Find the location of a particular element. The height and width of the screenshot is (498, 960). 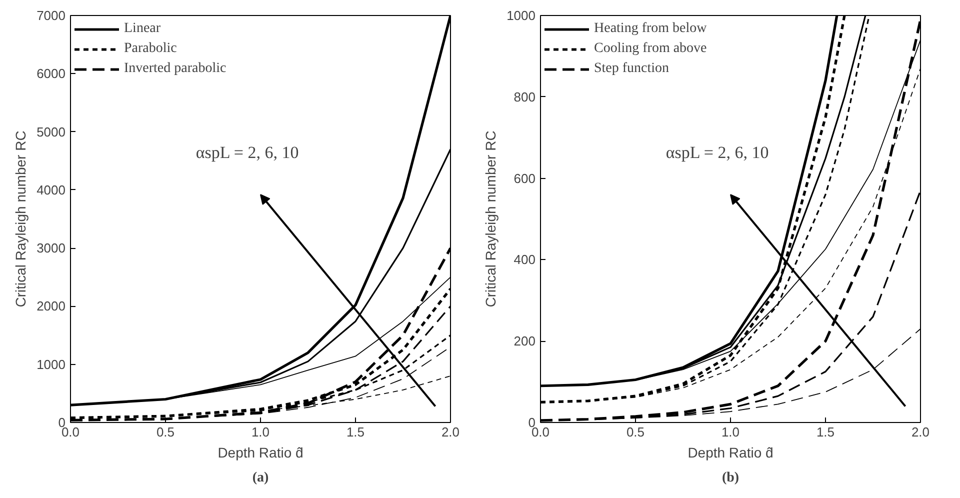

legend-label: Linear is located at coordinates (142, 29).